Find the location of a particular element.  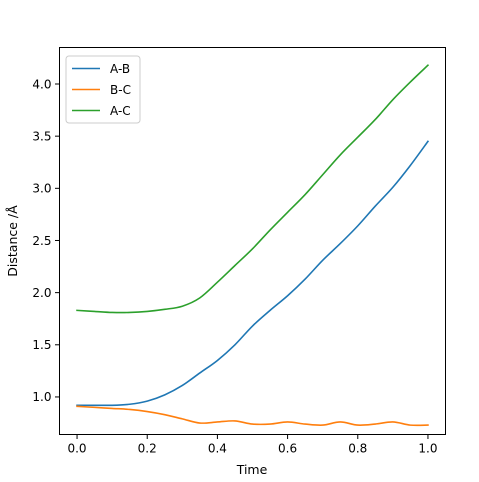

legend-label: B-C is located at coordinates (120, 90).